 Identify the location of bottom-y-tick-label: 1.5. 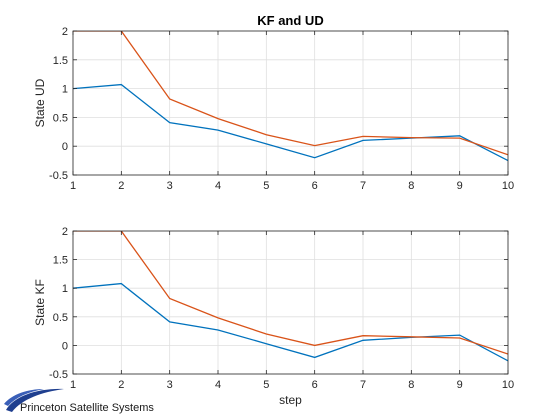
(60, 261).